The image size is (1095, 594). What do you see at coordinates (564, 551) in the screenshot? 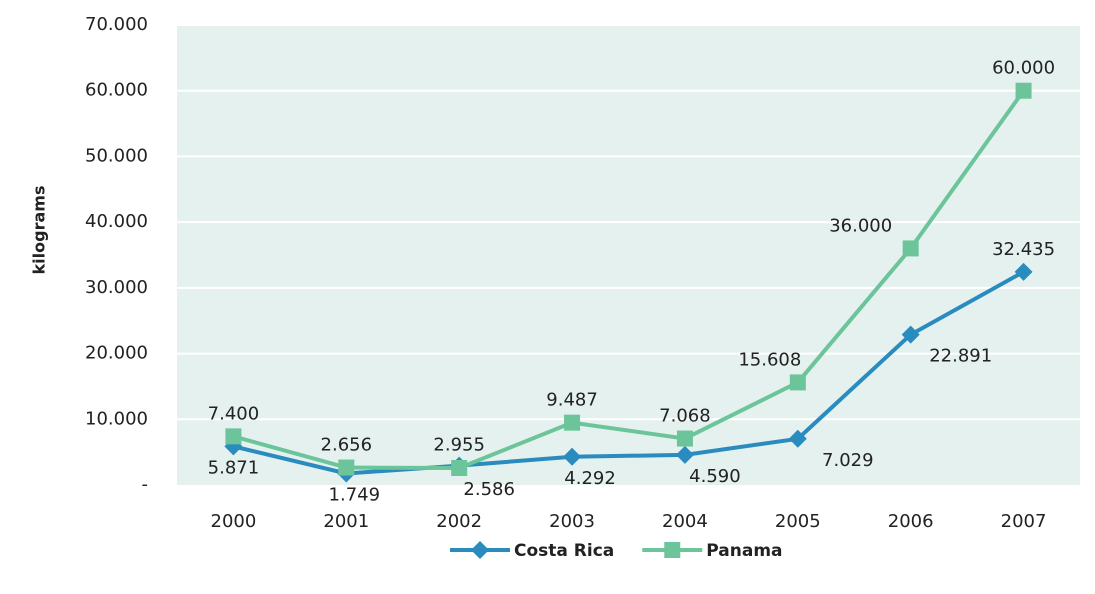
I see `legend-label: Costa Rica` at bounding box center [564, 551].